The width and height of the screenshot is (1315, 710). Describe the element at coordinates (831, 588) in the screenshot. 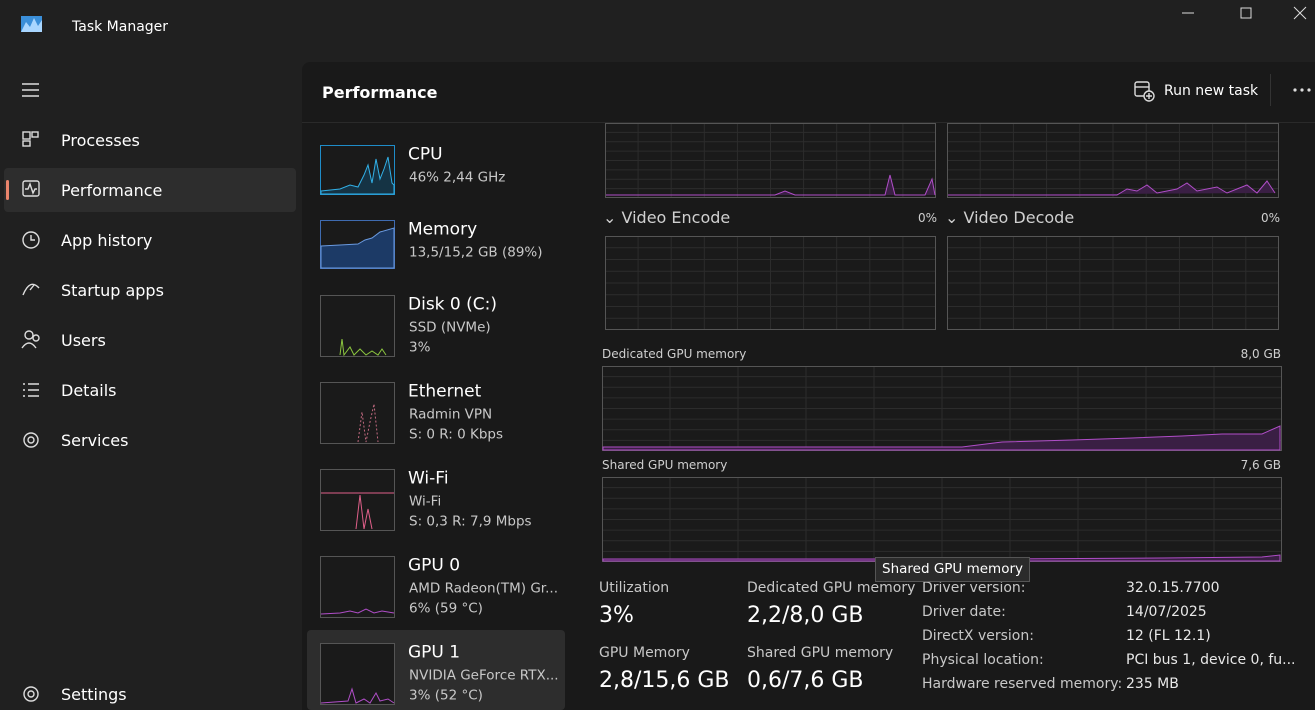

I see `stat-label: Dedicated GPU memory` at that location.